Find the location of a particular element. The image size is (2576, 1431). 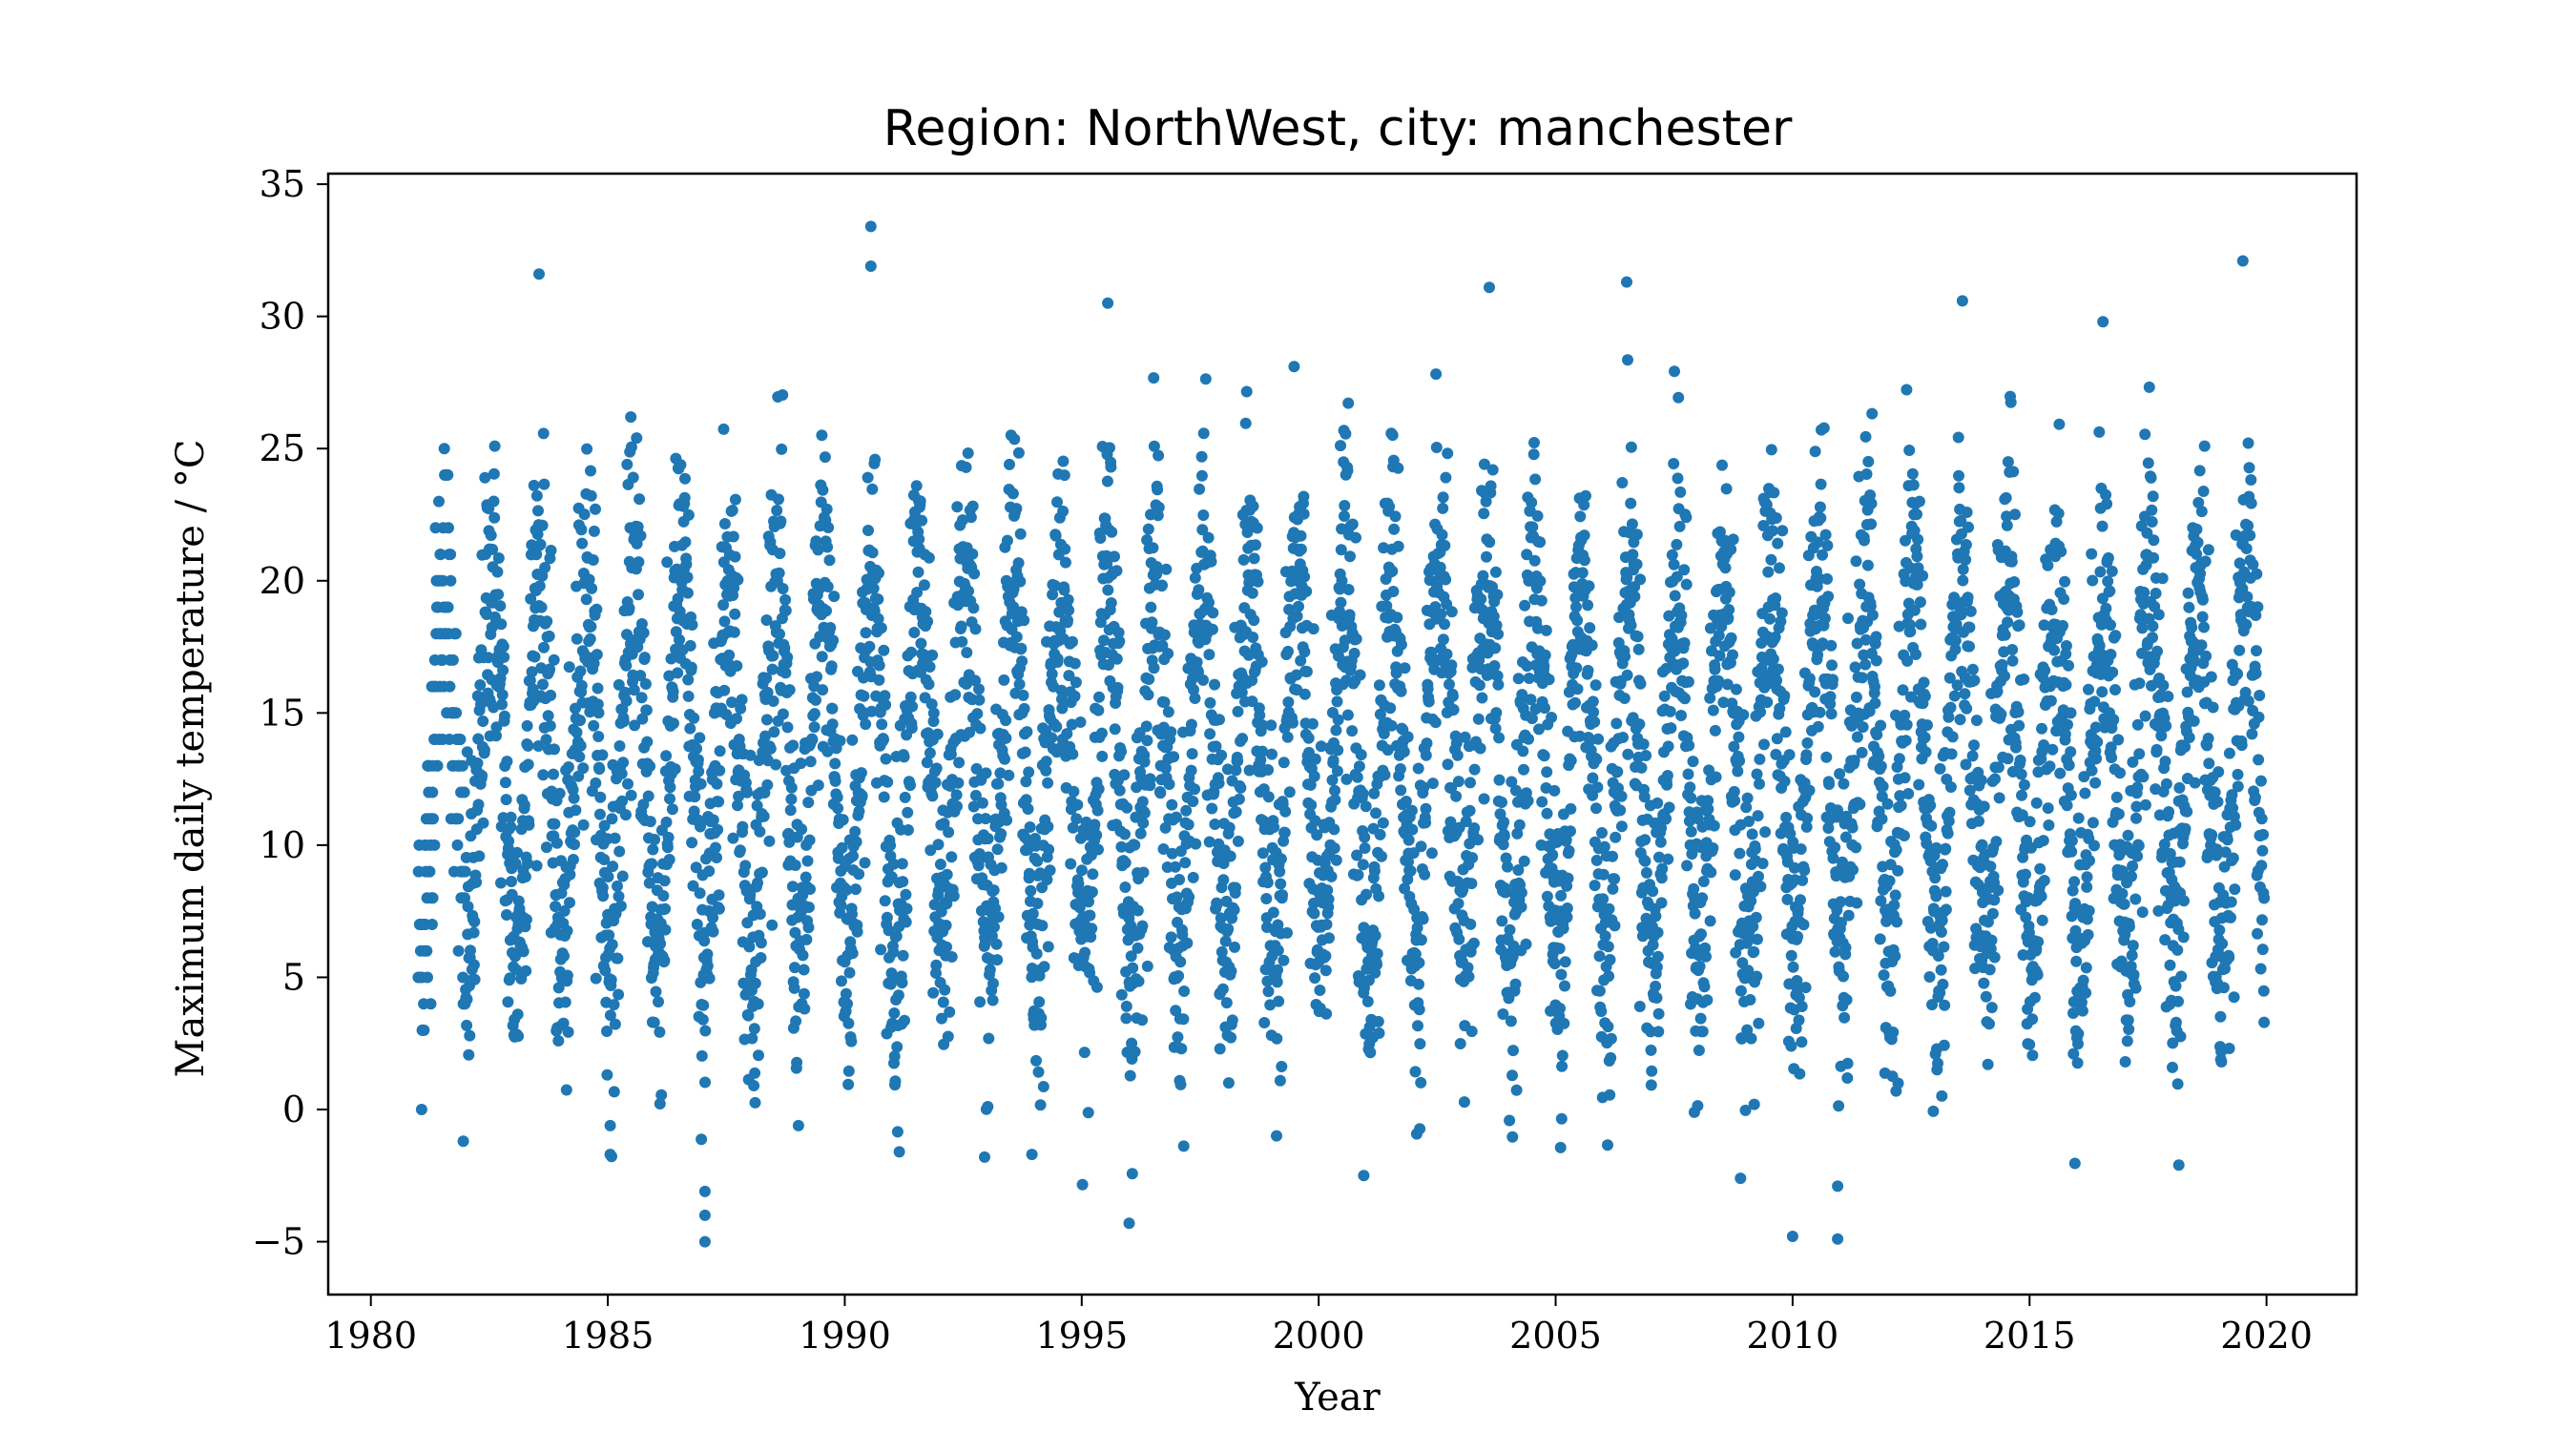

y-tick-label: 15 is located at coordinates (282, 713).